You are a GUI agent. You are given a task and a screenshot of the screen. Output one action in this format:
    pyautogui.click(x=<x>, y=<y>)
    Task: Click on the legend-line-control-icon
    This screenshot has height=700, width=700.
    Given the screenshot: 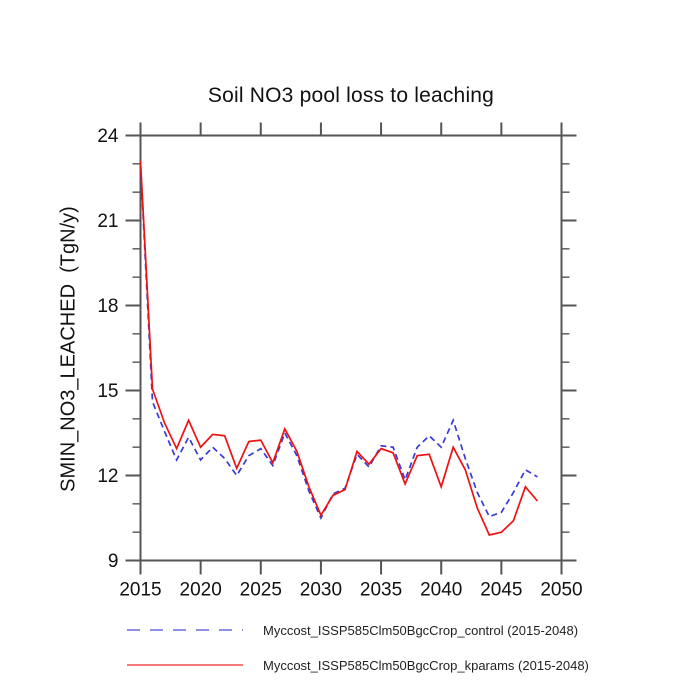 What is the action you would take?
    pyautogui.click(x=185, y=630)
    